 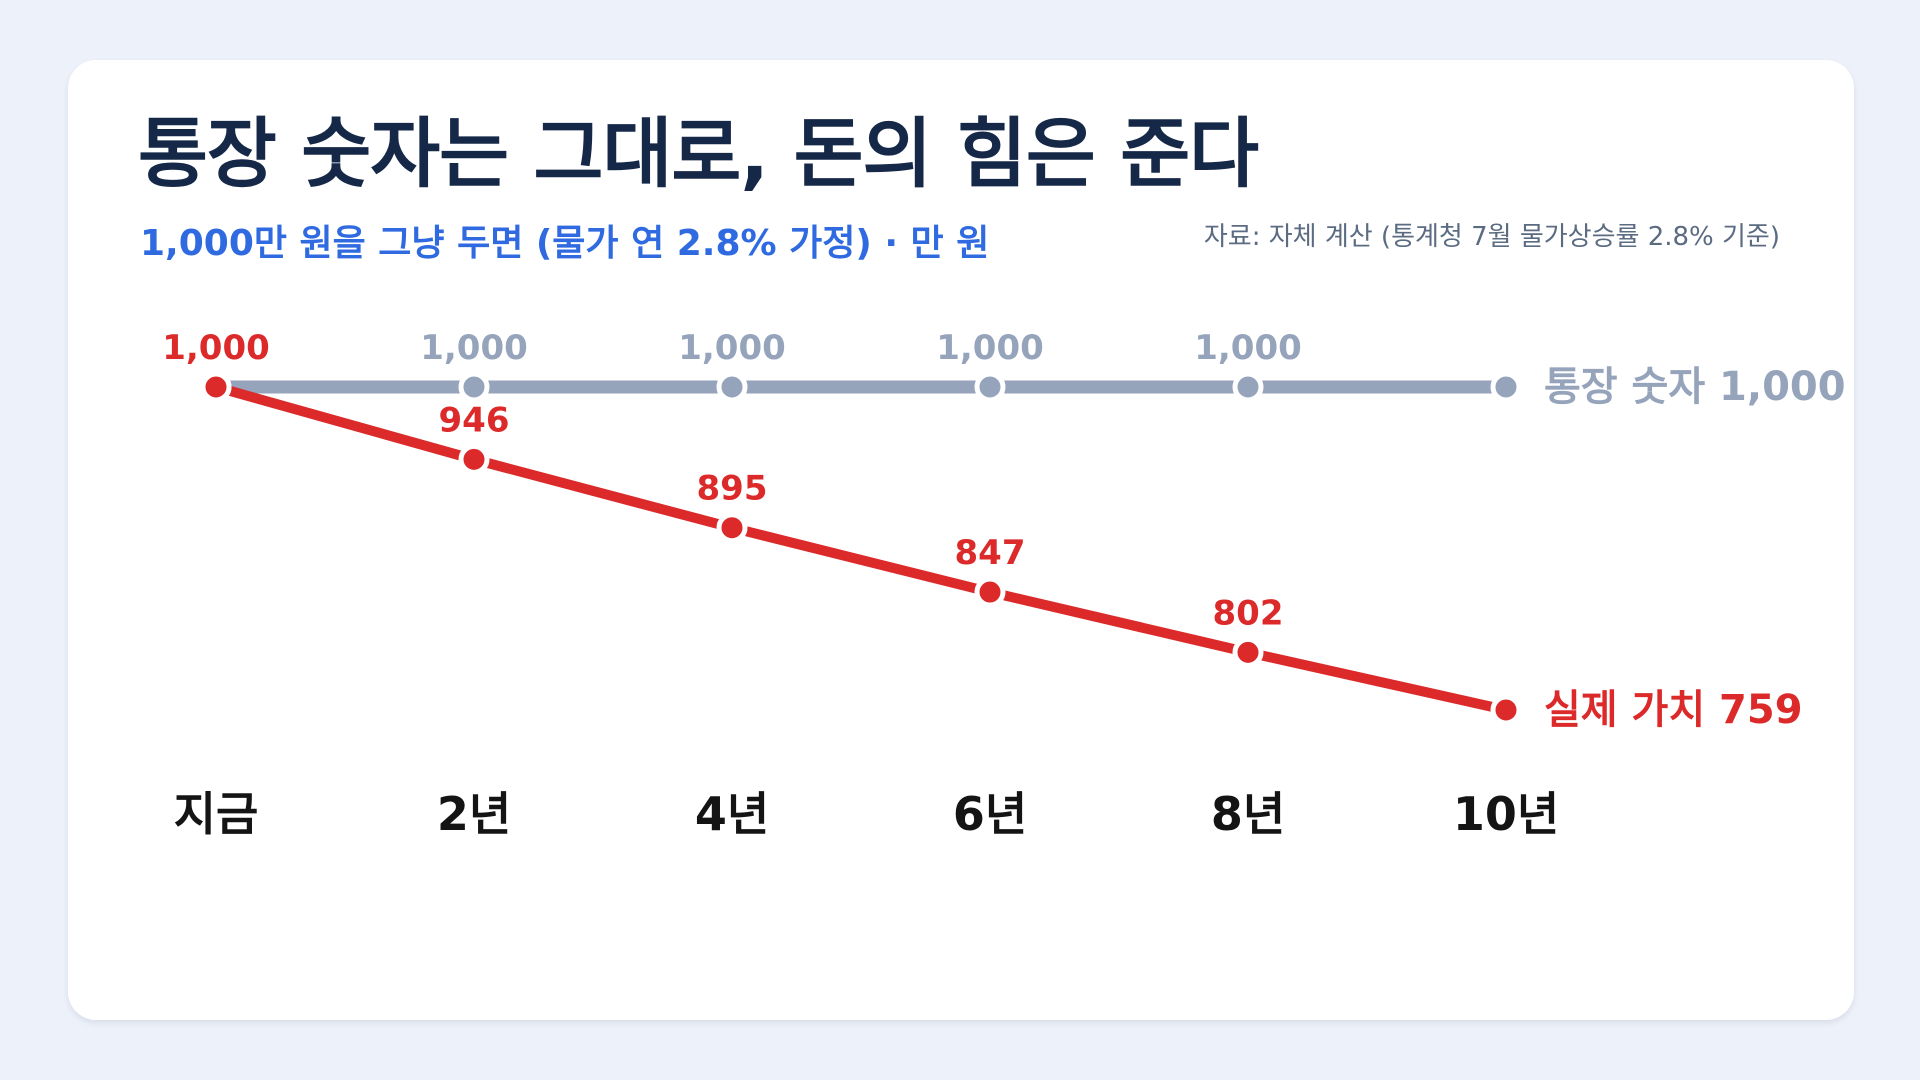 I want to click on x-tick-label-1: 2년, so click(x=474, y=814).